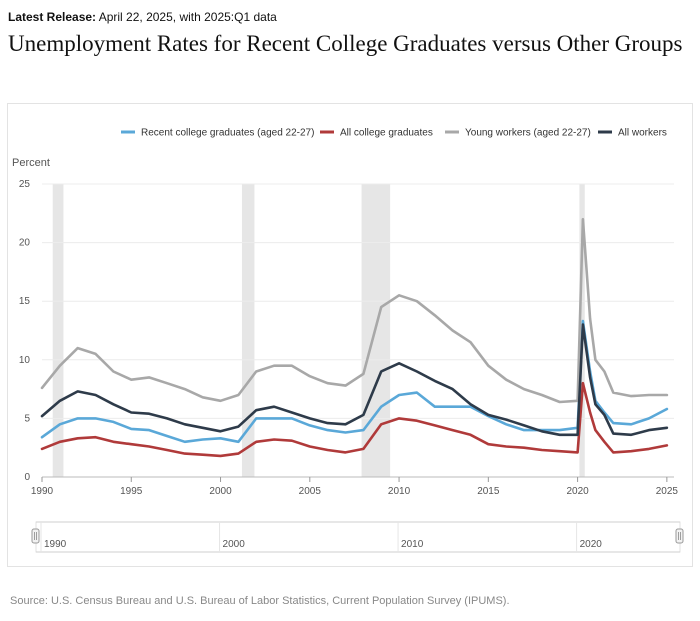  What do you see at coordinates (31, 163) in the screenshot?
I see `y-axis-label: Percent` at bounding box center [31, 163].